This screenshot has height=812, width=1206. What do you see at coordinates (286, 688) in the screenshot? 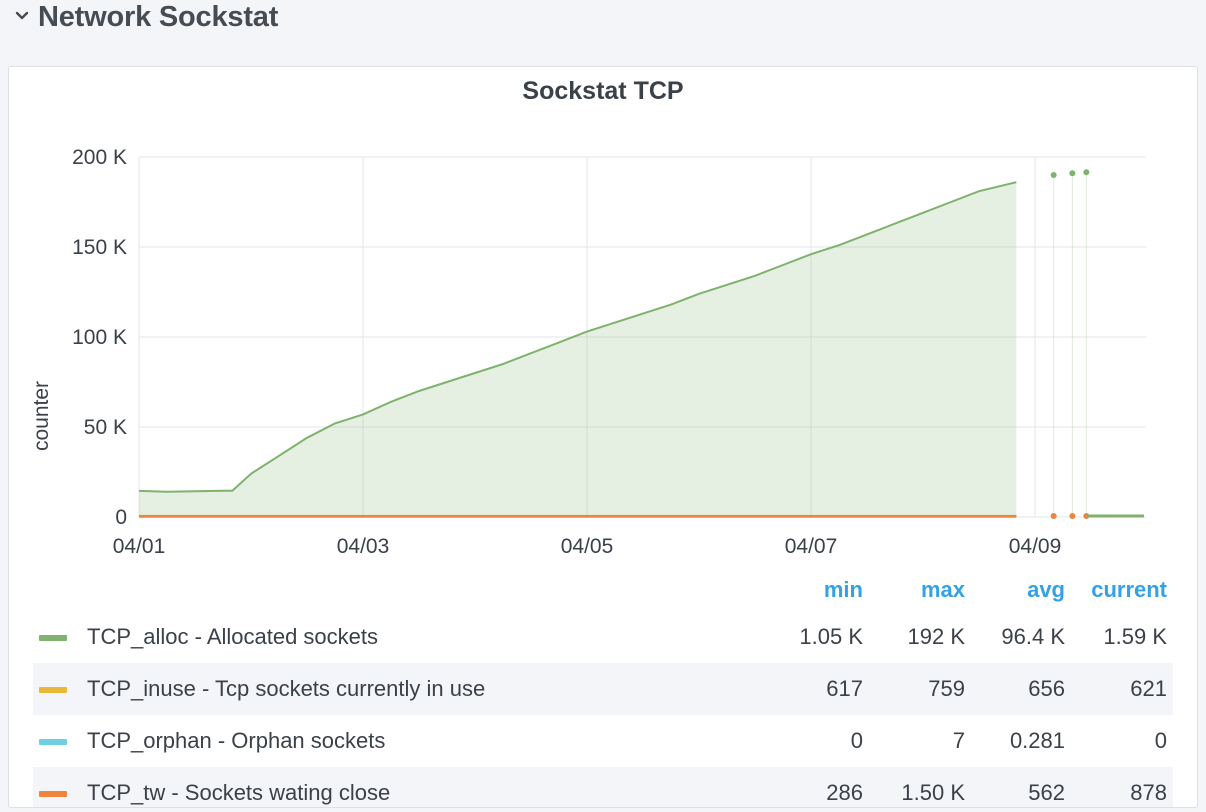
I see `legend-series-label: TCP_inuse - Tcp sockets currently in use` at bounding box center [286, 688].